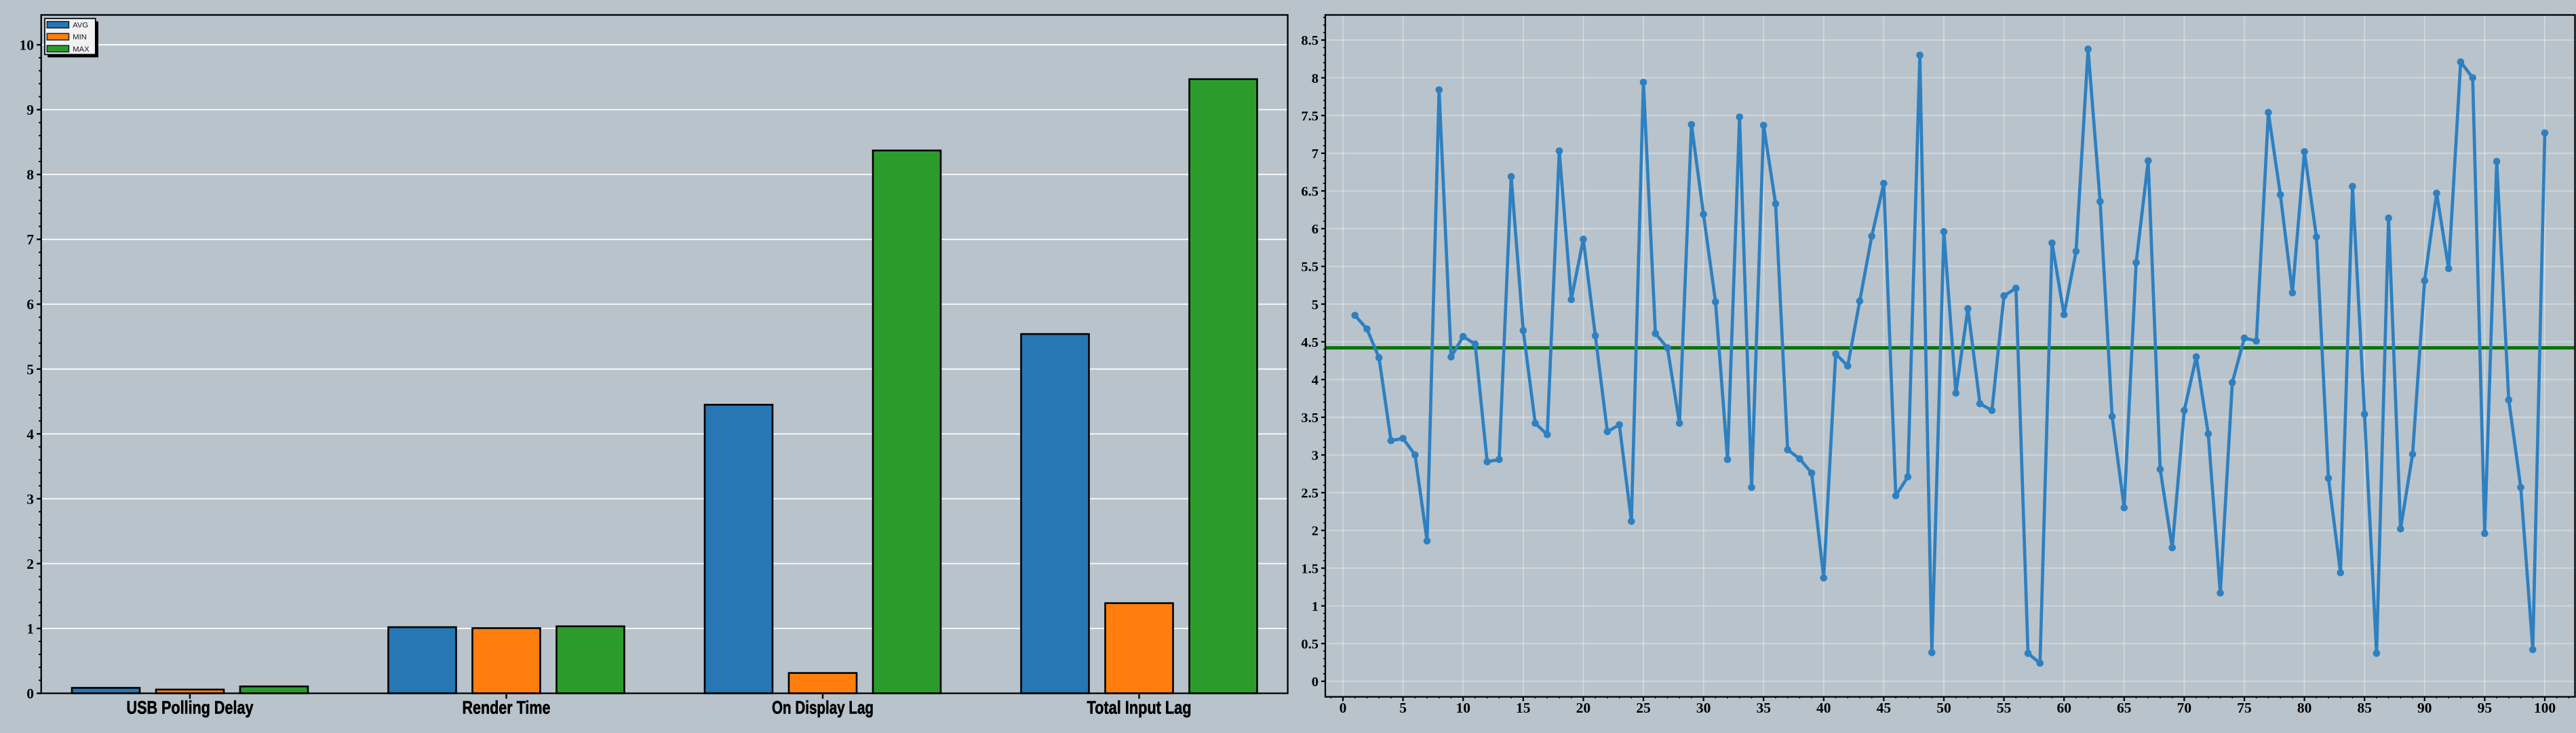  Describe the element at coordinates (1310, 342) in the screenshot. I see `svg-text: 4.5` at that location.